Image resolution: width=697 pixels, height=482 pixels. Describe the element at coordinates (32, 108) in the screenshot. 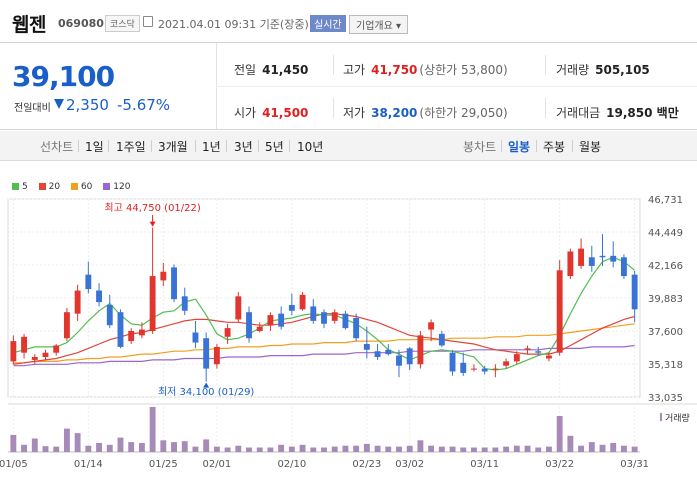

I see `change-label: 전일대비` at that location.